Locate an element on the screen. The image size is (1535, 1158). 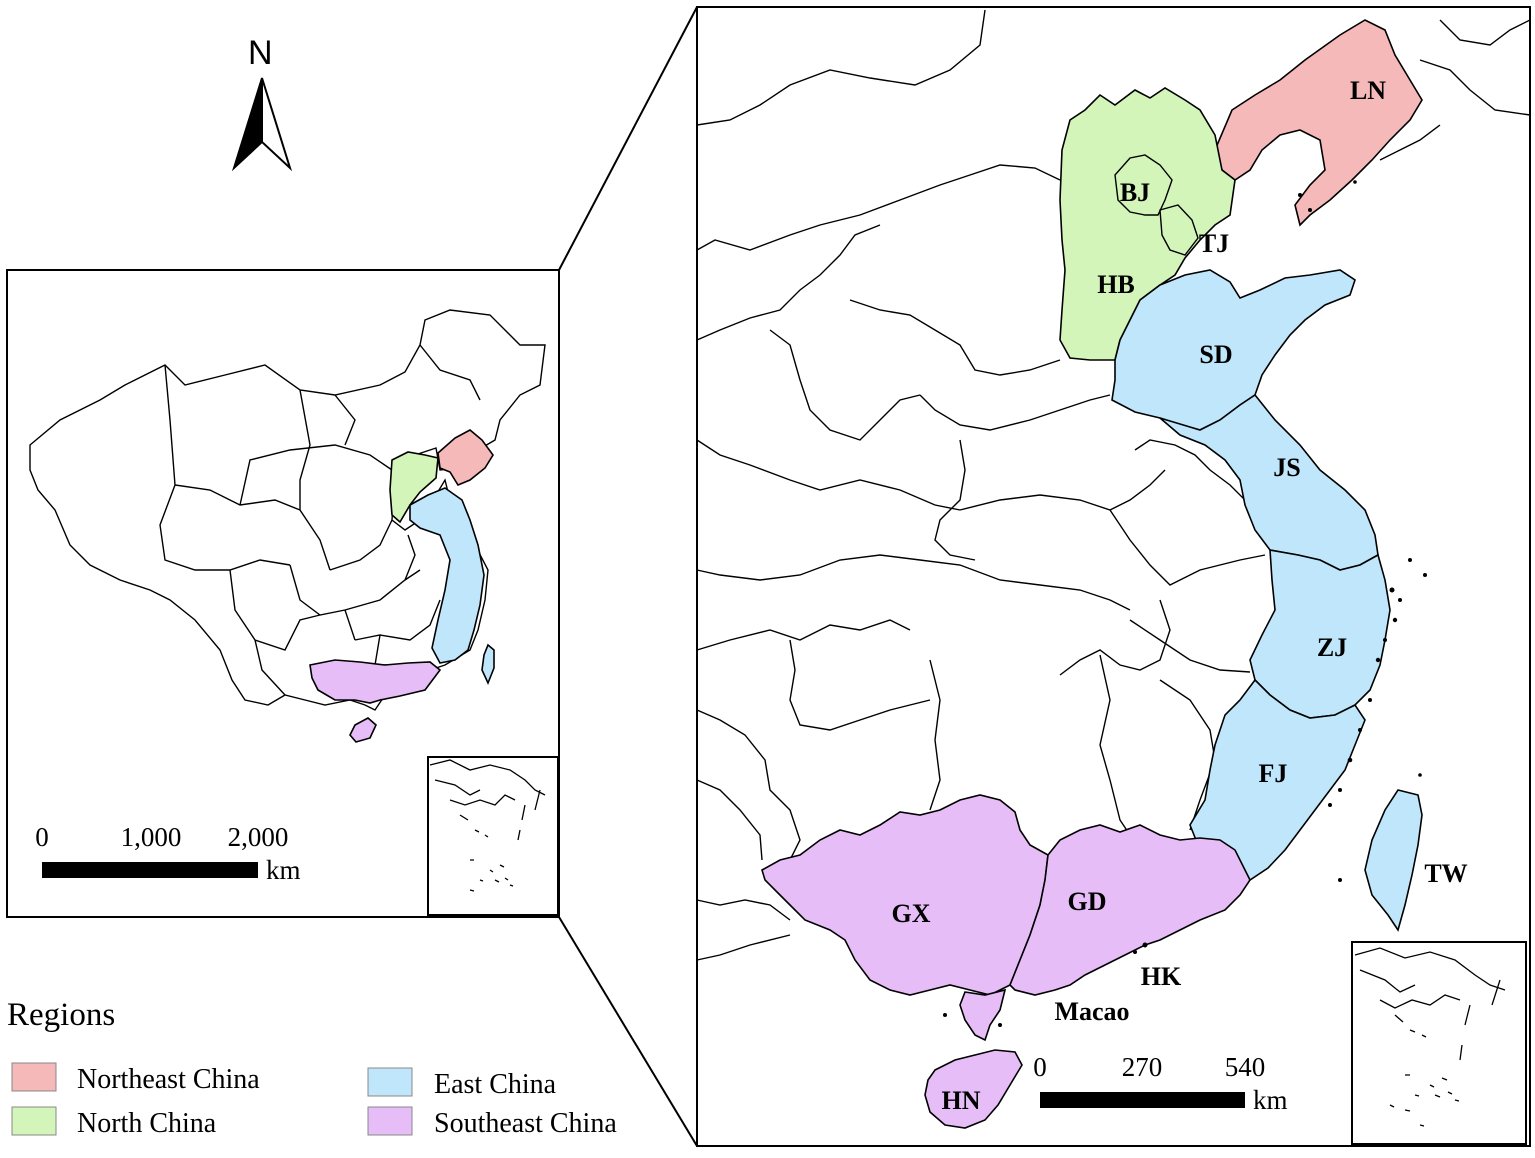
legend-label-north: North China is located at coordinates (147, 1123).